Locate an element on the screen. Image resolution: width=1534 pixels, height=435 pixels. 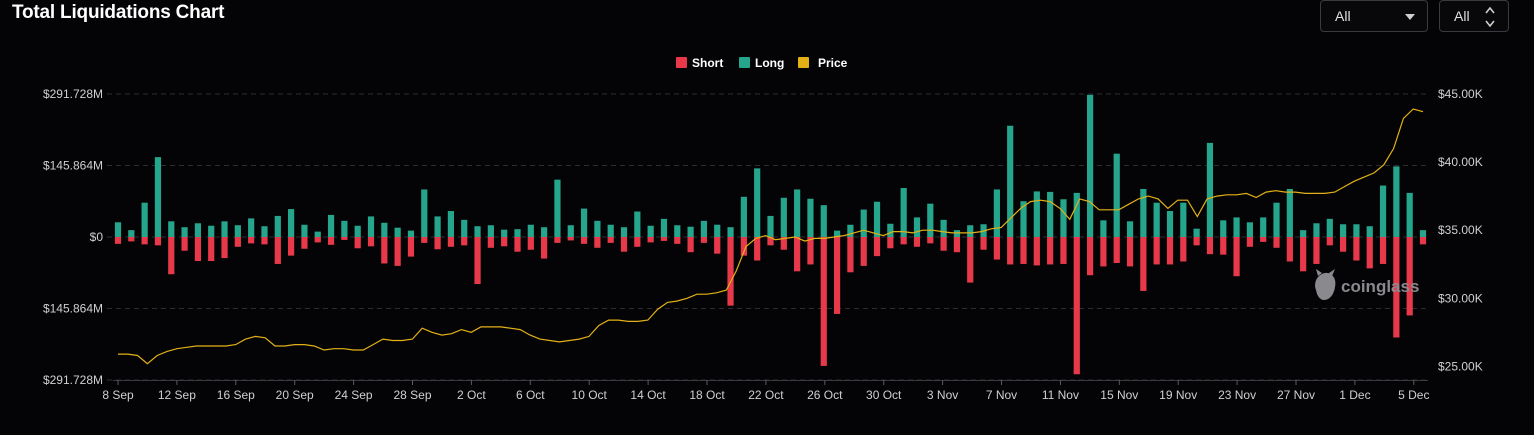
coin-select-value: All is located at coordinates (1462, 16).